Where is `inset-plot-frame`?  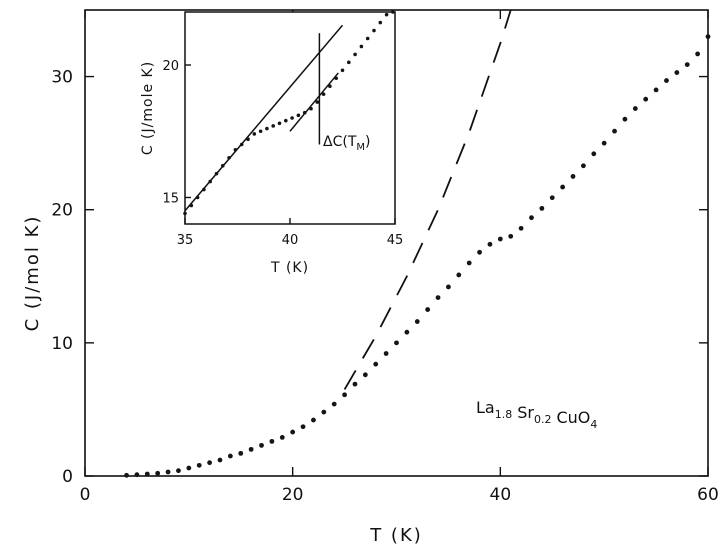 inset-plot-frame is located at coordinates (290, 118).